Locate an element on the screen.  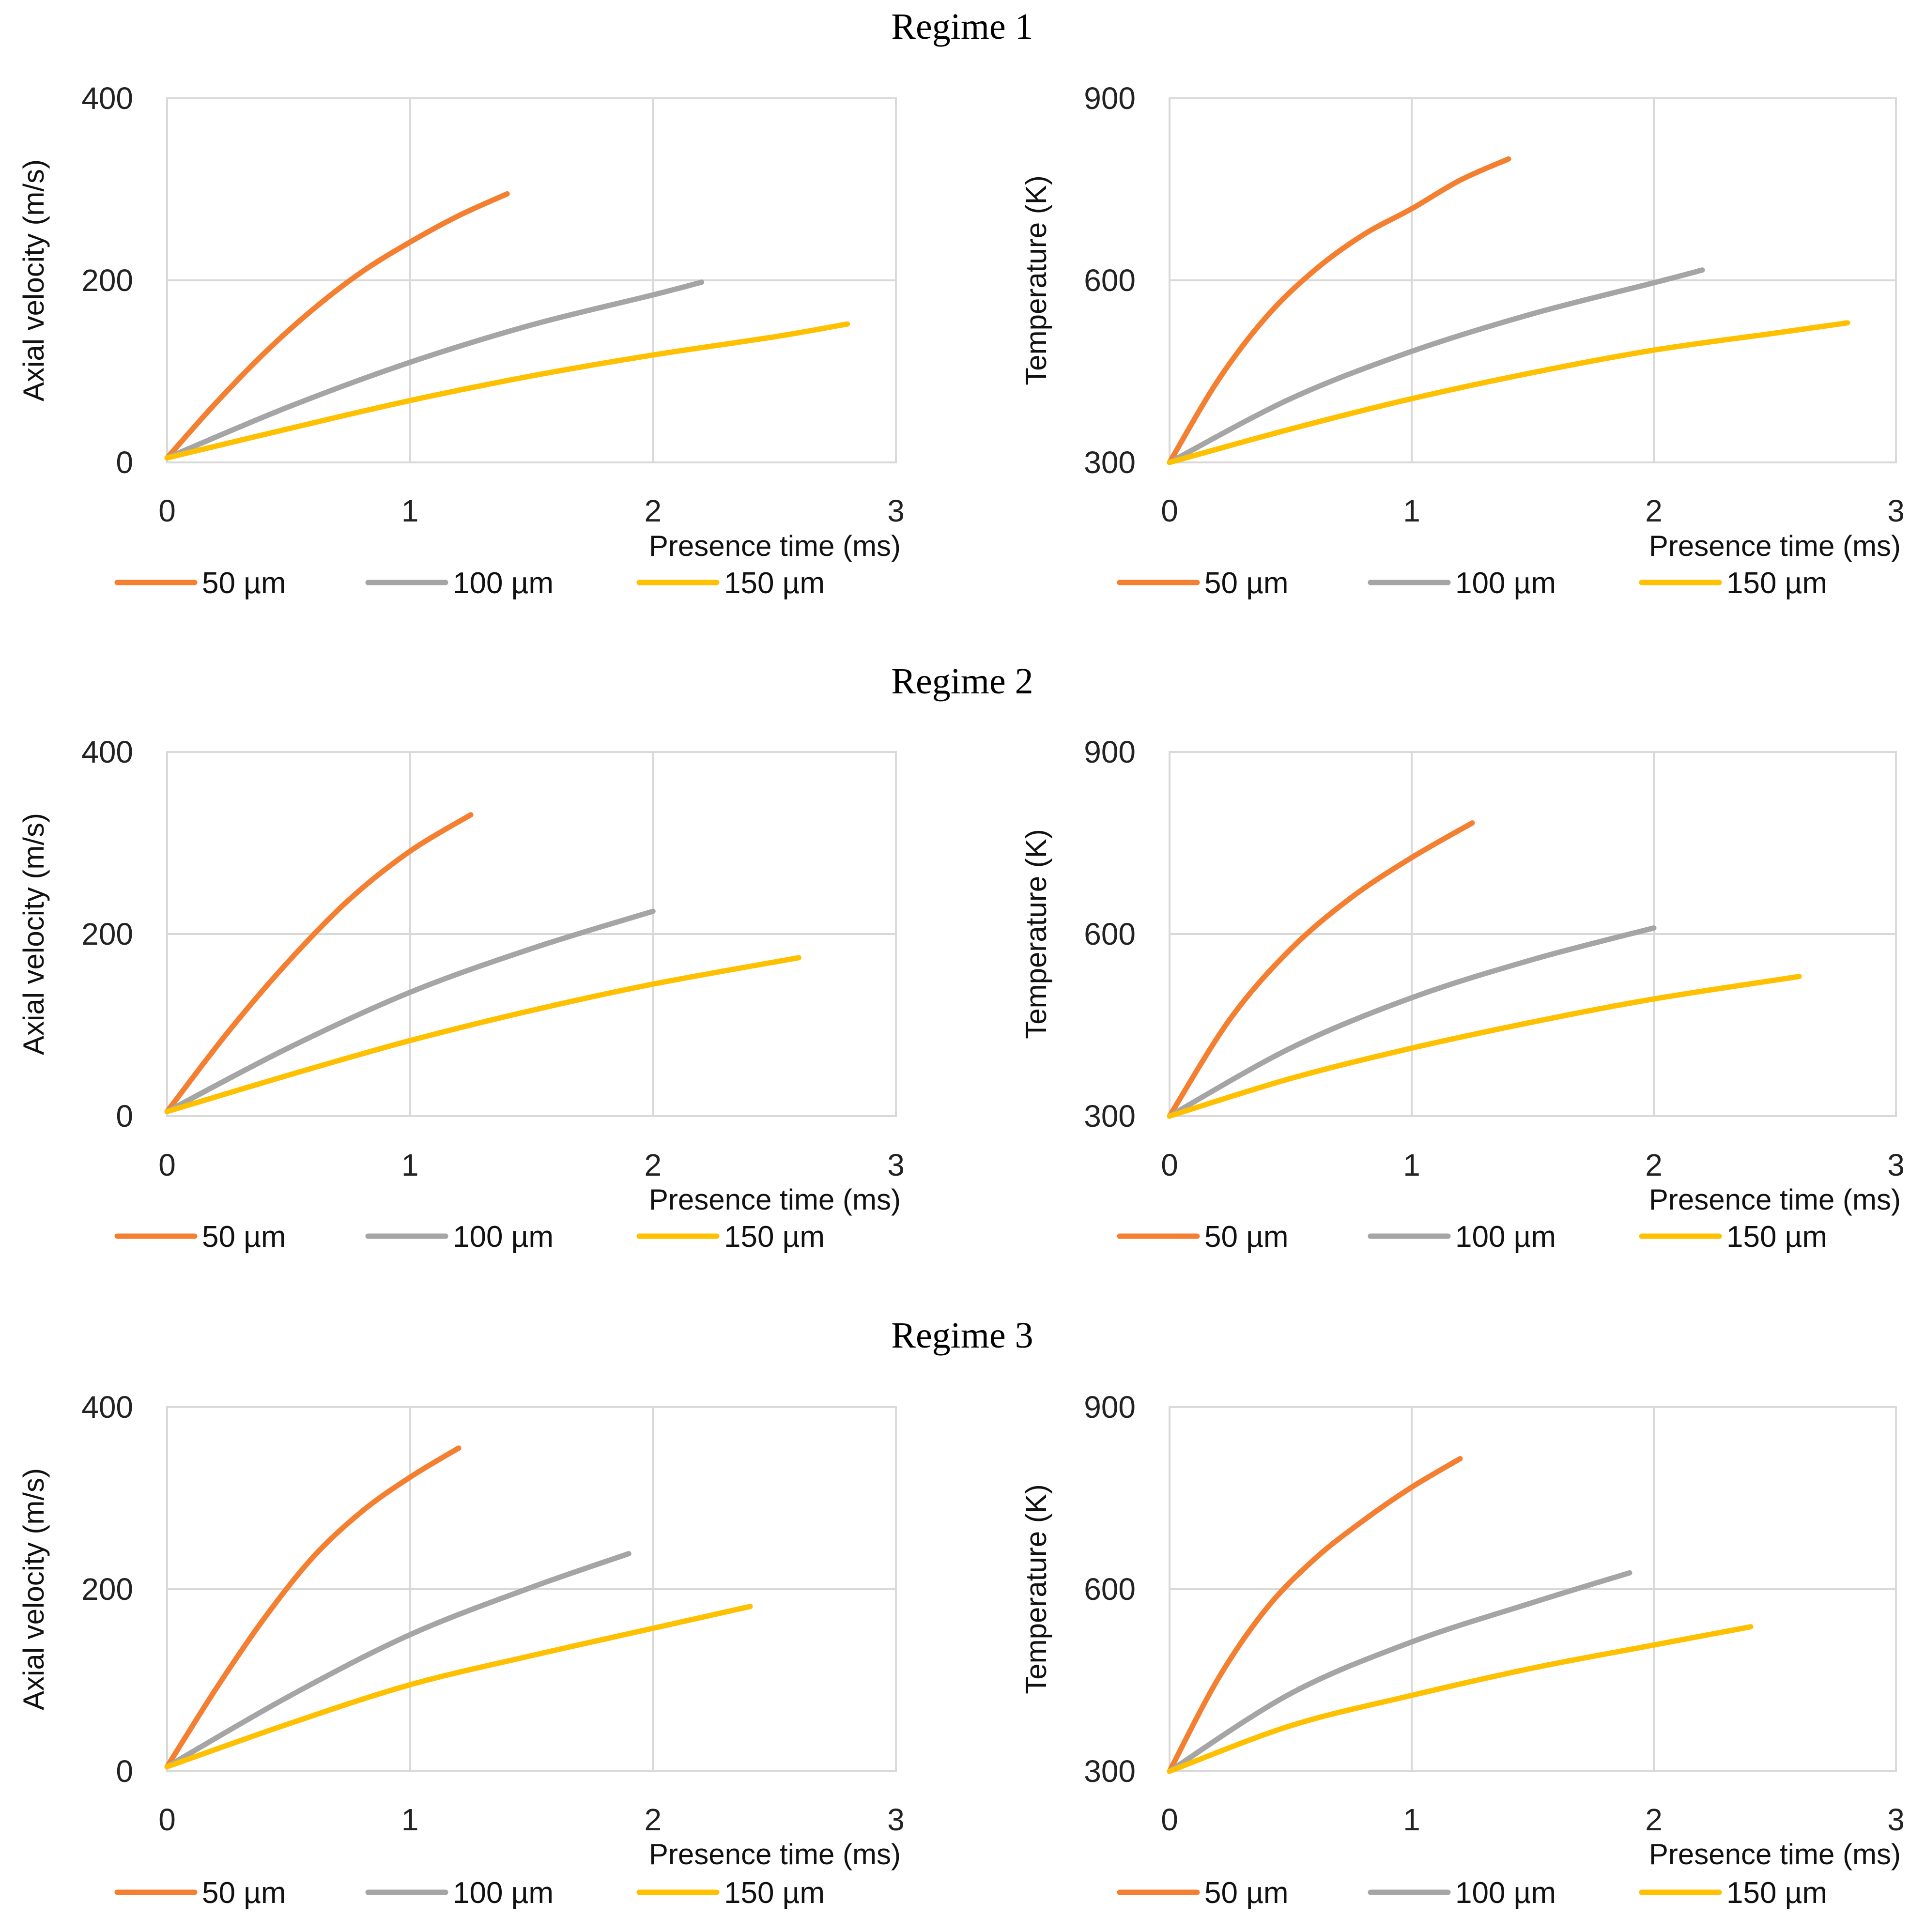
regime-title: Regime 1 is located at coordinates (962, 26).